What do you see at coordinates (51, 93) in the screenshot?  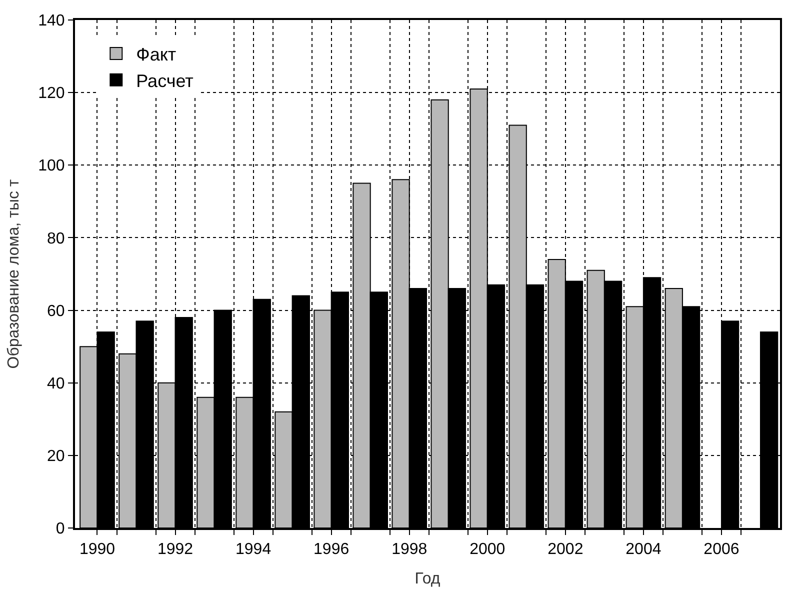 I see `y-tick-label: 120` at bounding box center [51, 93].